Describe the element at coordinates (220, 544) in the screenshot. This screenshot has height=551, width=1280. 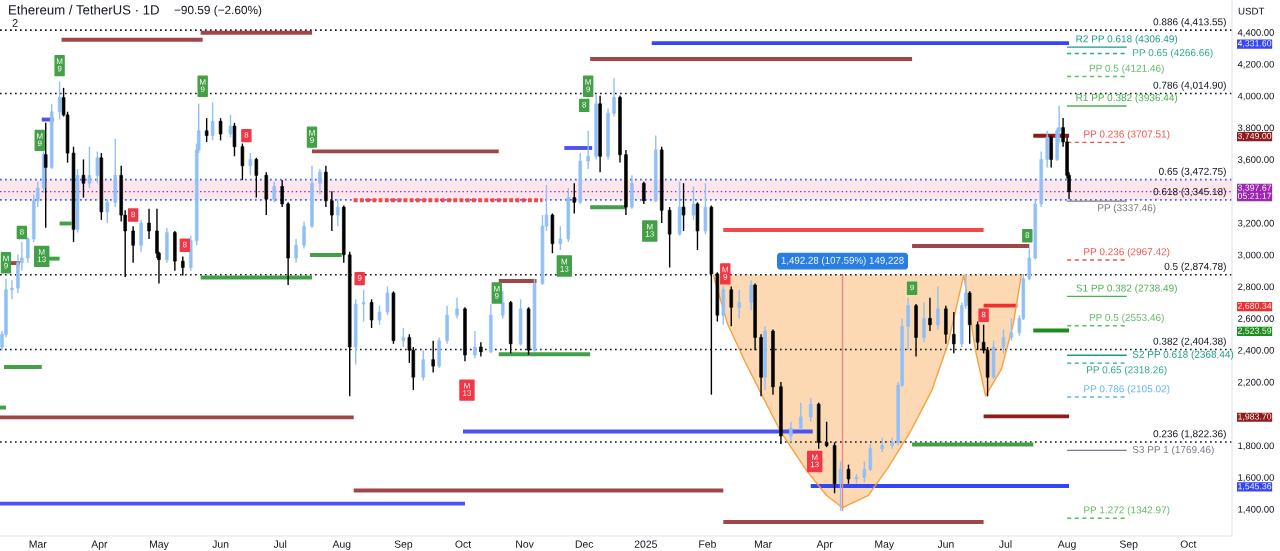
I see `x-tick-label: Jun` at that location.